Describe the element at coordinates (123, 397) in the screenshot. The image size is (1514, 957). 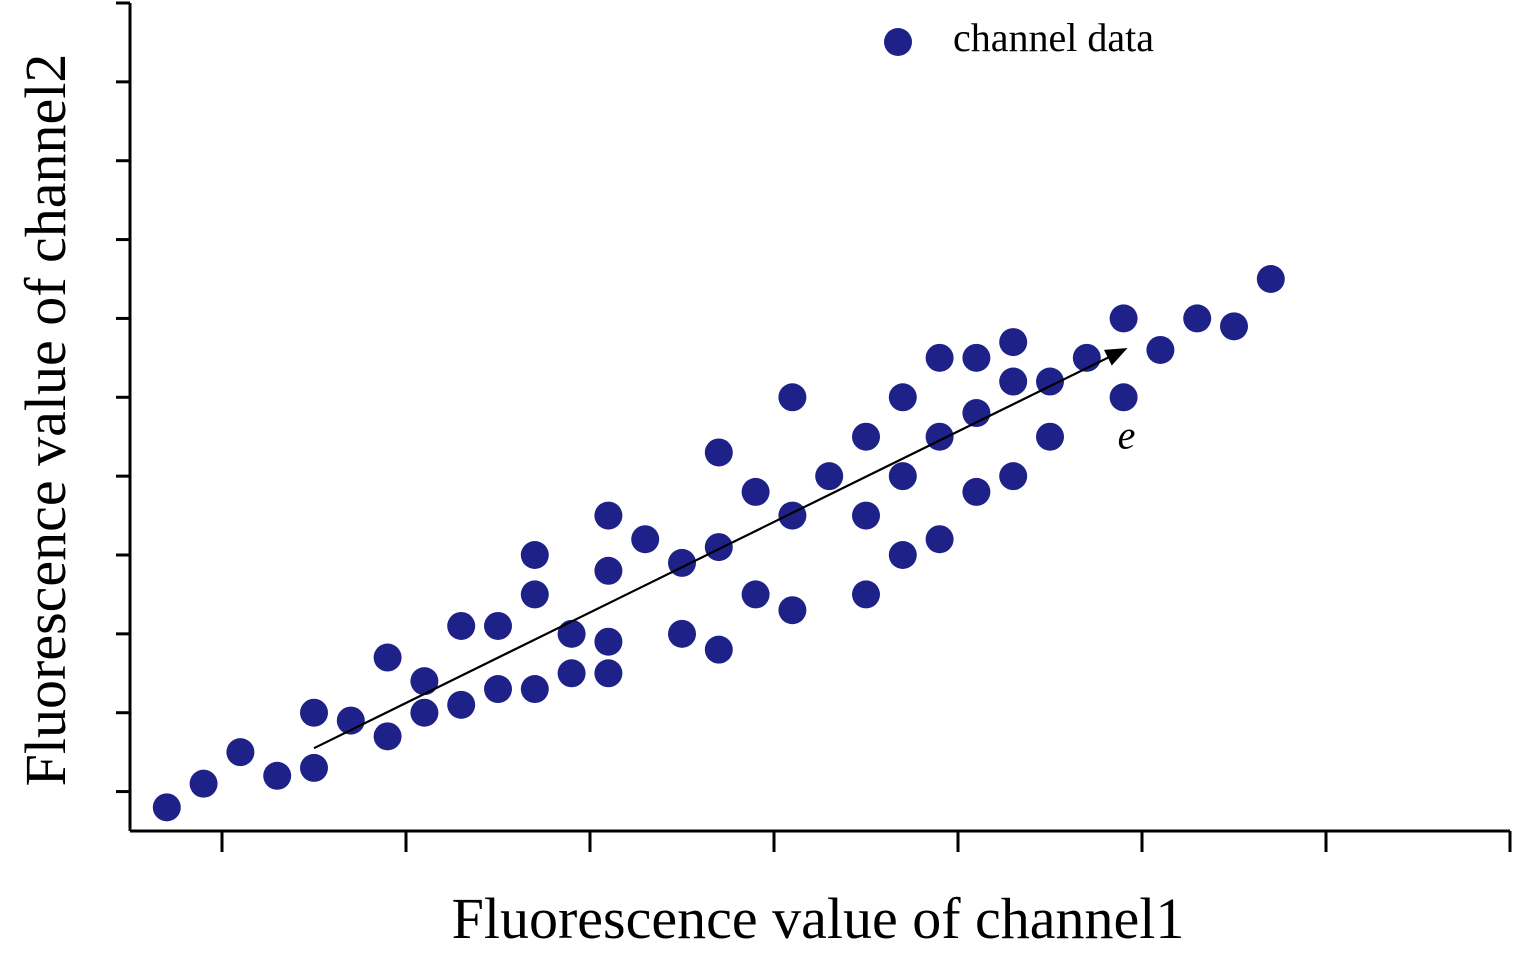
I see `y-ticks` at that location.